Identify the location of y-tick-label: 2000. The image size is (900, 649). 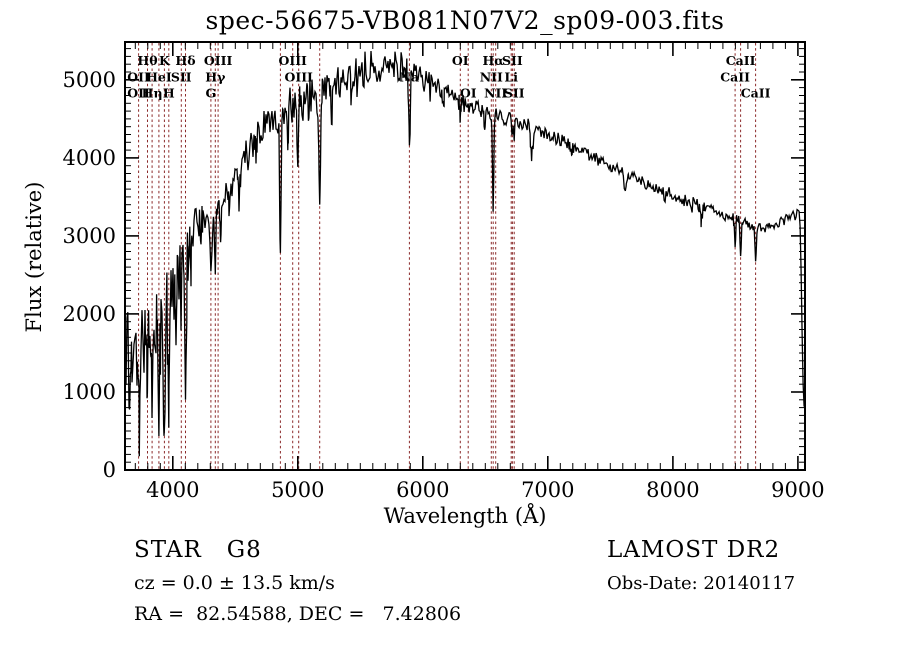
(89, 314).